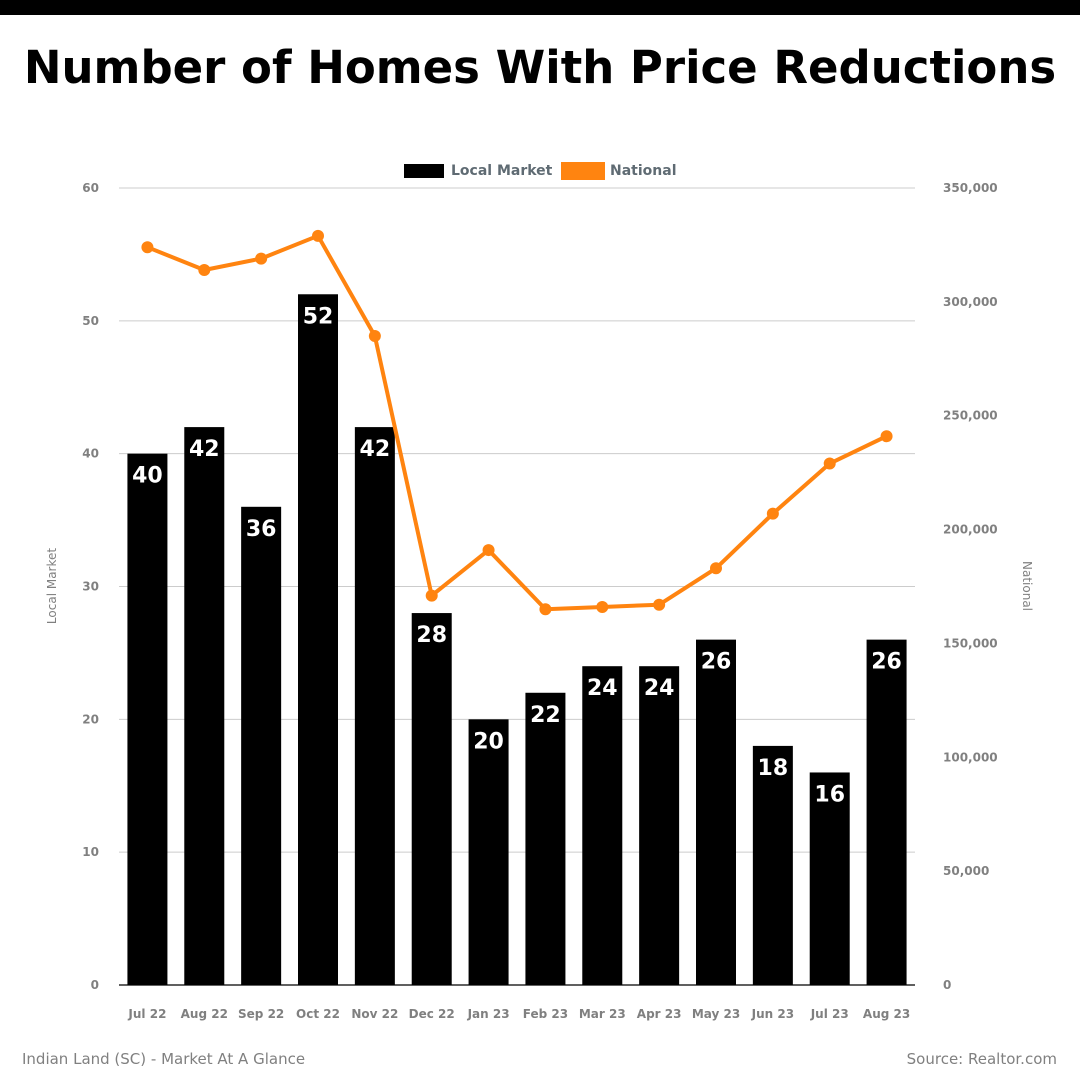 Image resolution: width=1080 pixels, height=1080 pixels. Describe the element at coordinates (970, 643) in the screenshot. I see `y-tick-right: 150,000` at that location.